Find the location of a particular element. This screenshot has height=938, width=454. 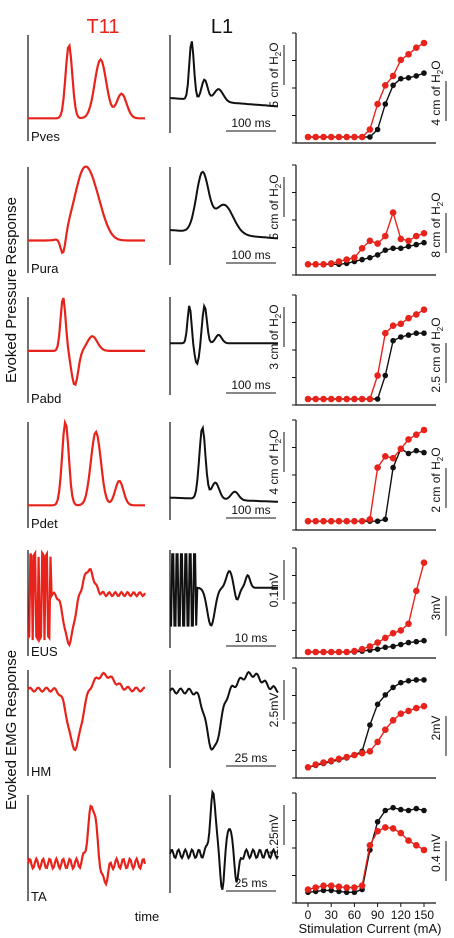

x-axis-label: Stimulation Current (mA) is located at coordinates (369, 928).